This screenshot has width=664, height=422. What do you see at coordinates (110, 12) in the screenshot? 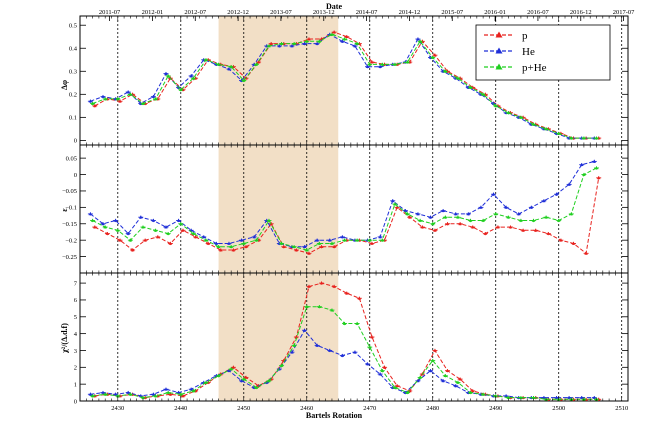
I see `date-tick-label: 2011-07` at bounding box center [110, 12].